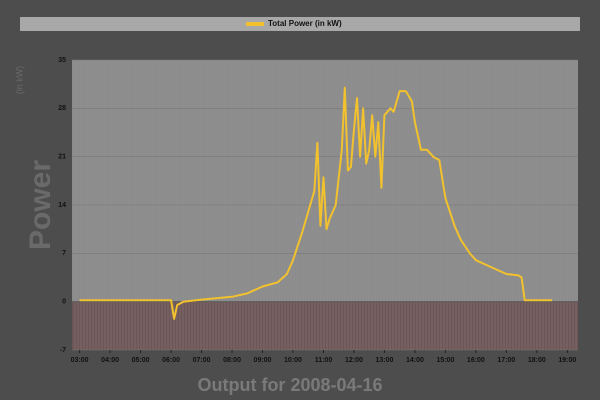 The image size is (600, 400). I want to click on x-tick-label: 04:00, so click(110, 360).